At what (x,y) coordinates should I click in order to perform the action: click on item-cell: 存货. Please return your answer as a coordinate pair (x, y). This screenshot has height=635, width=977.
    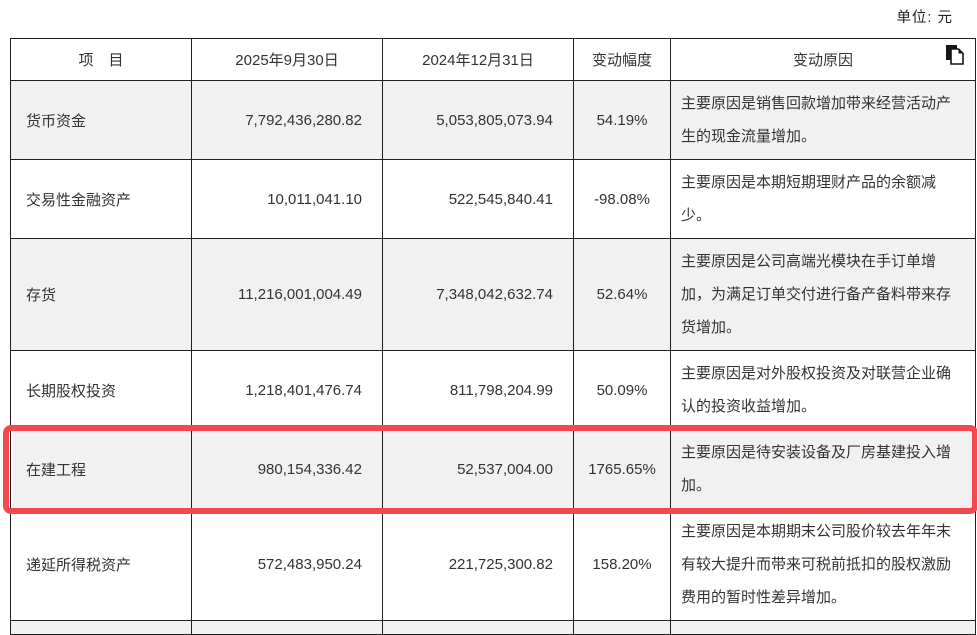
    Looking at the image, I should click on (101, 295).